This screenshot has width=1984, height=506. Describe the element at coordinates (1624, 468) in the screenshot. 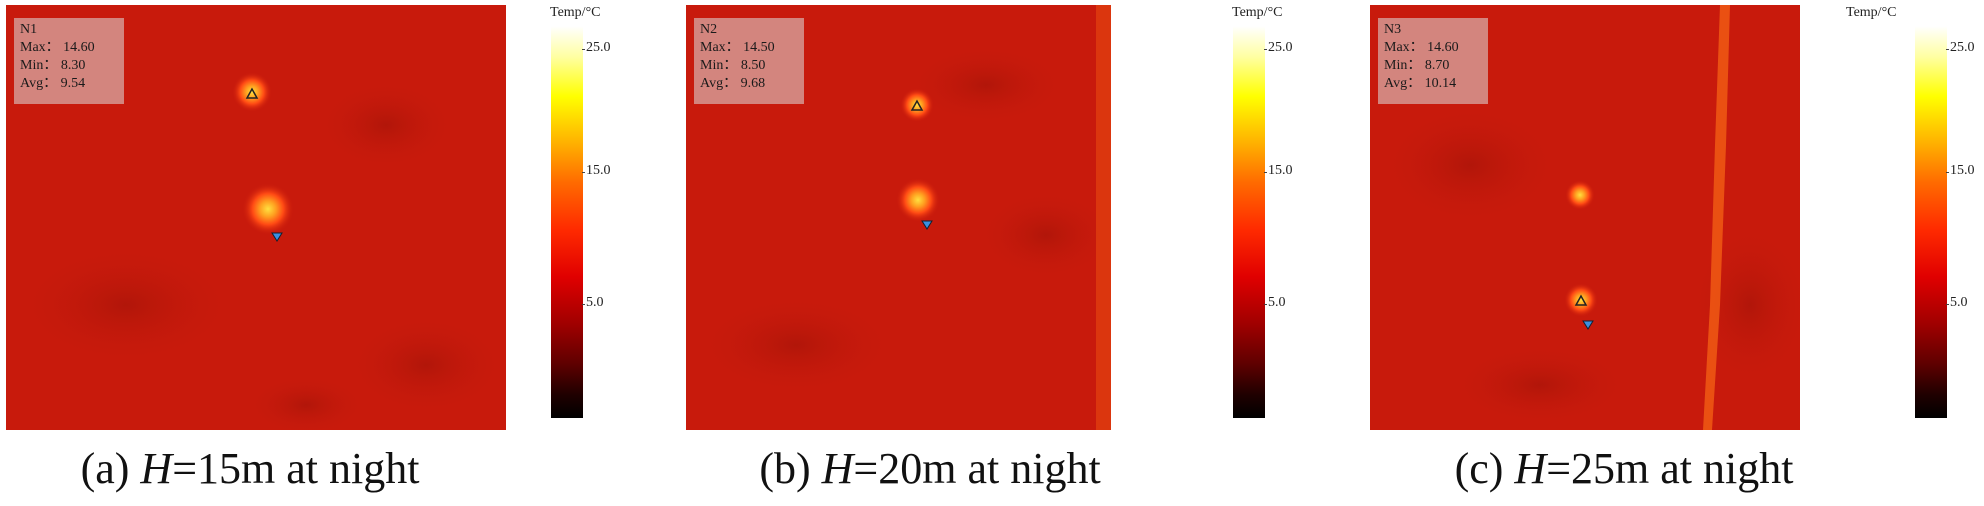

I see `caption-c: (c) H=25m at night` at that location.